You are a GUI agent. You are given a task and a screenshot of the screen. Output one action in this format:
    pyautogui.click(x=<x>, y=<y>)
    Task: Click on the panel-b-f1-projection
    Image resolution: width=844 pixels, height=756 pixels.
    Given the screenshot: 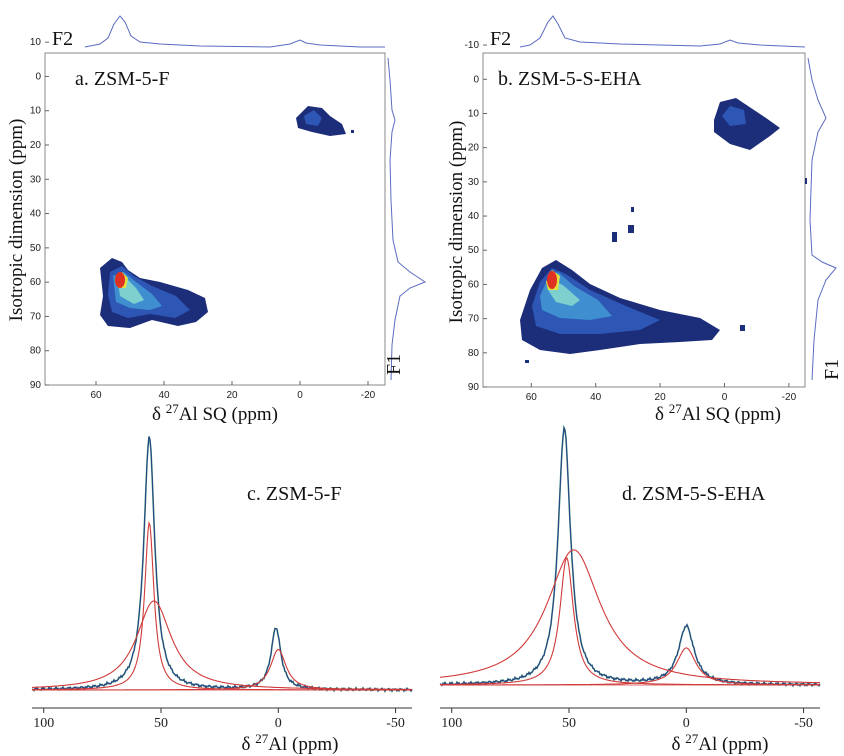 What is the action you would take?
    pyautogui.click(x=822, y=219)
    